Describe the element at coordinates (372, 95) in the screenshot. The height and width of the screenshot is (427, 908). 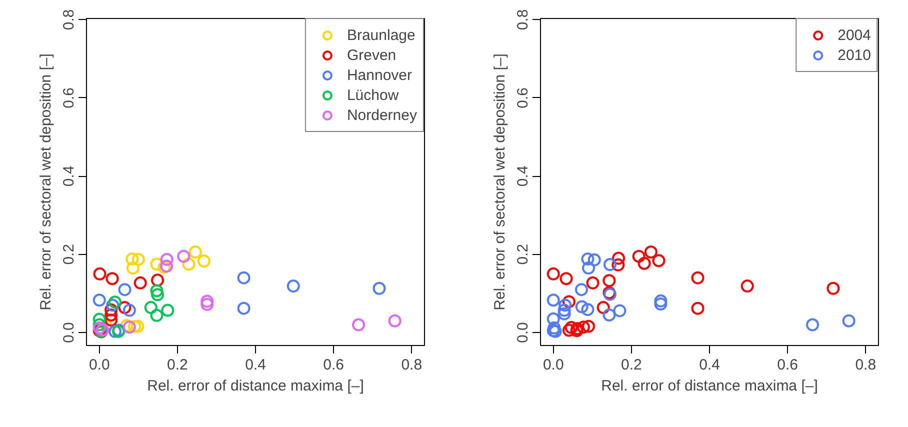
I see `legend-label: Lüchow` at that location.